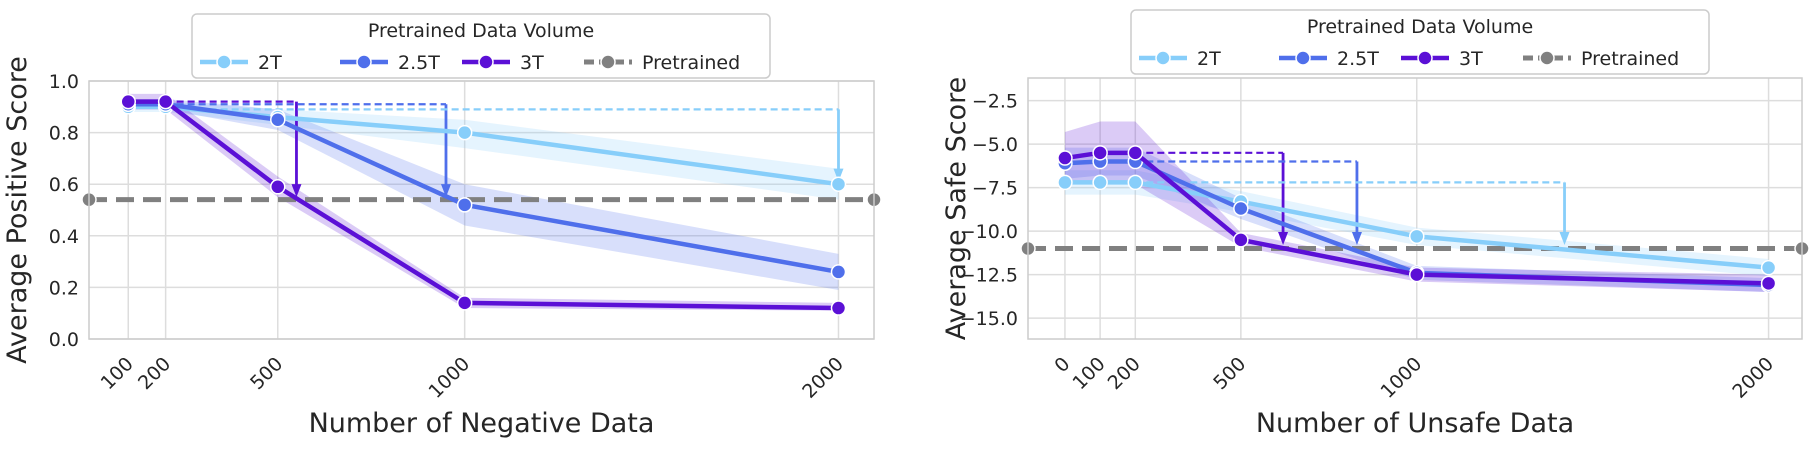 The width and height of the screenshot is (1813, 451). Describe the element at coordinates (956, 208) in the screenshot. I see `y-axis-label: Average Safe Score` at that location.